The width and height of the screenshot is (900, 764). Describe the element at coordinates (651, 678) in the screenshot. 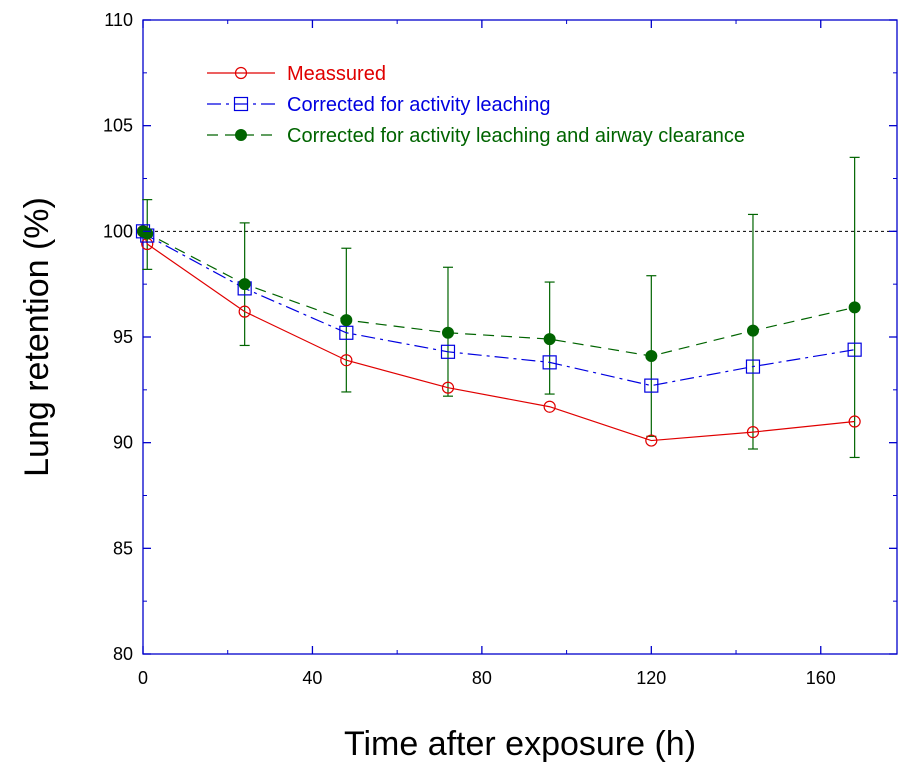

I see `x-tick-label: 120` at that location.